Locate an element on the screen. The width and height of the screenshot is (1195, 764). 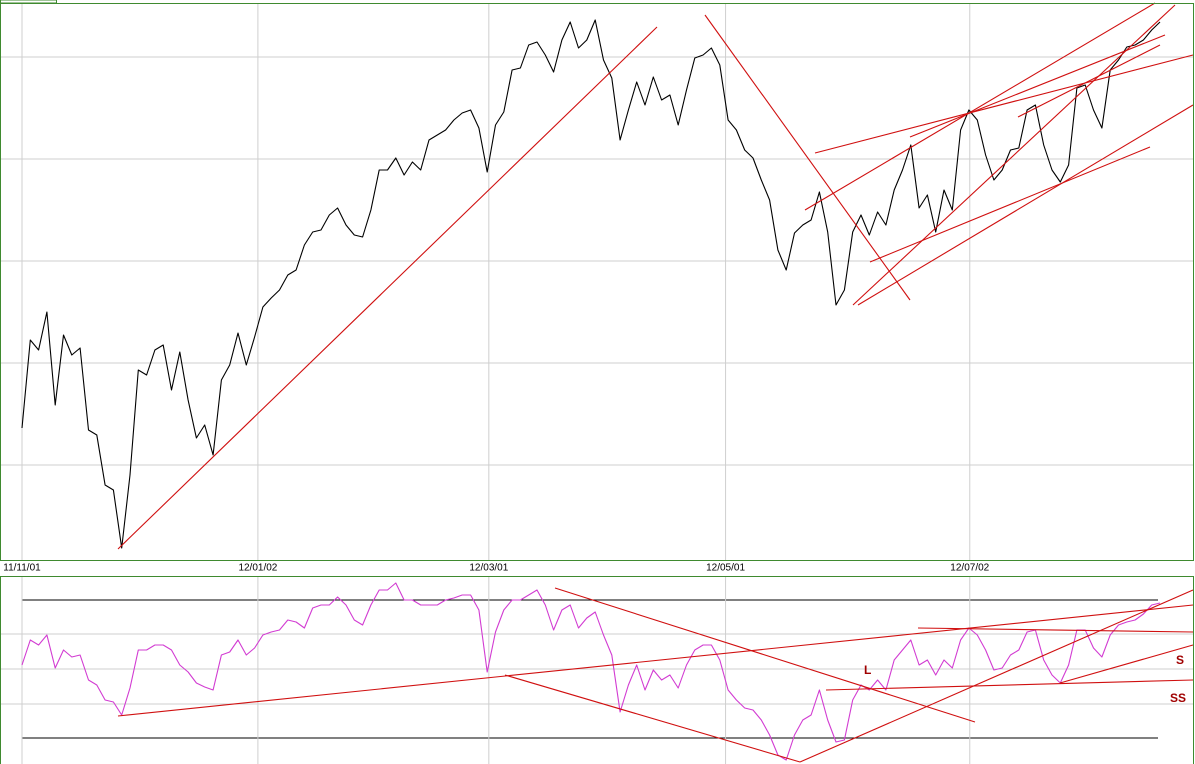
x-tick-label: 12/01/02 is located at coordinates (257, 568).